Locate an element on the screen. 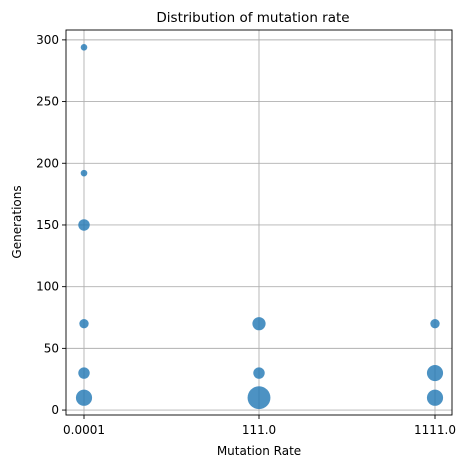 Image resolution: width=470 pixels, height=468 pixels. x-tick-label: 1111.0 is located at coordinates (435, 430).